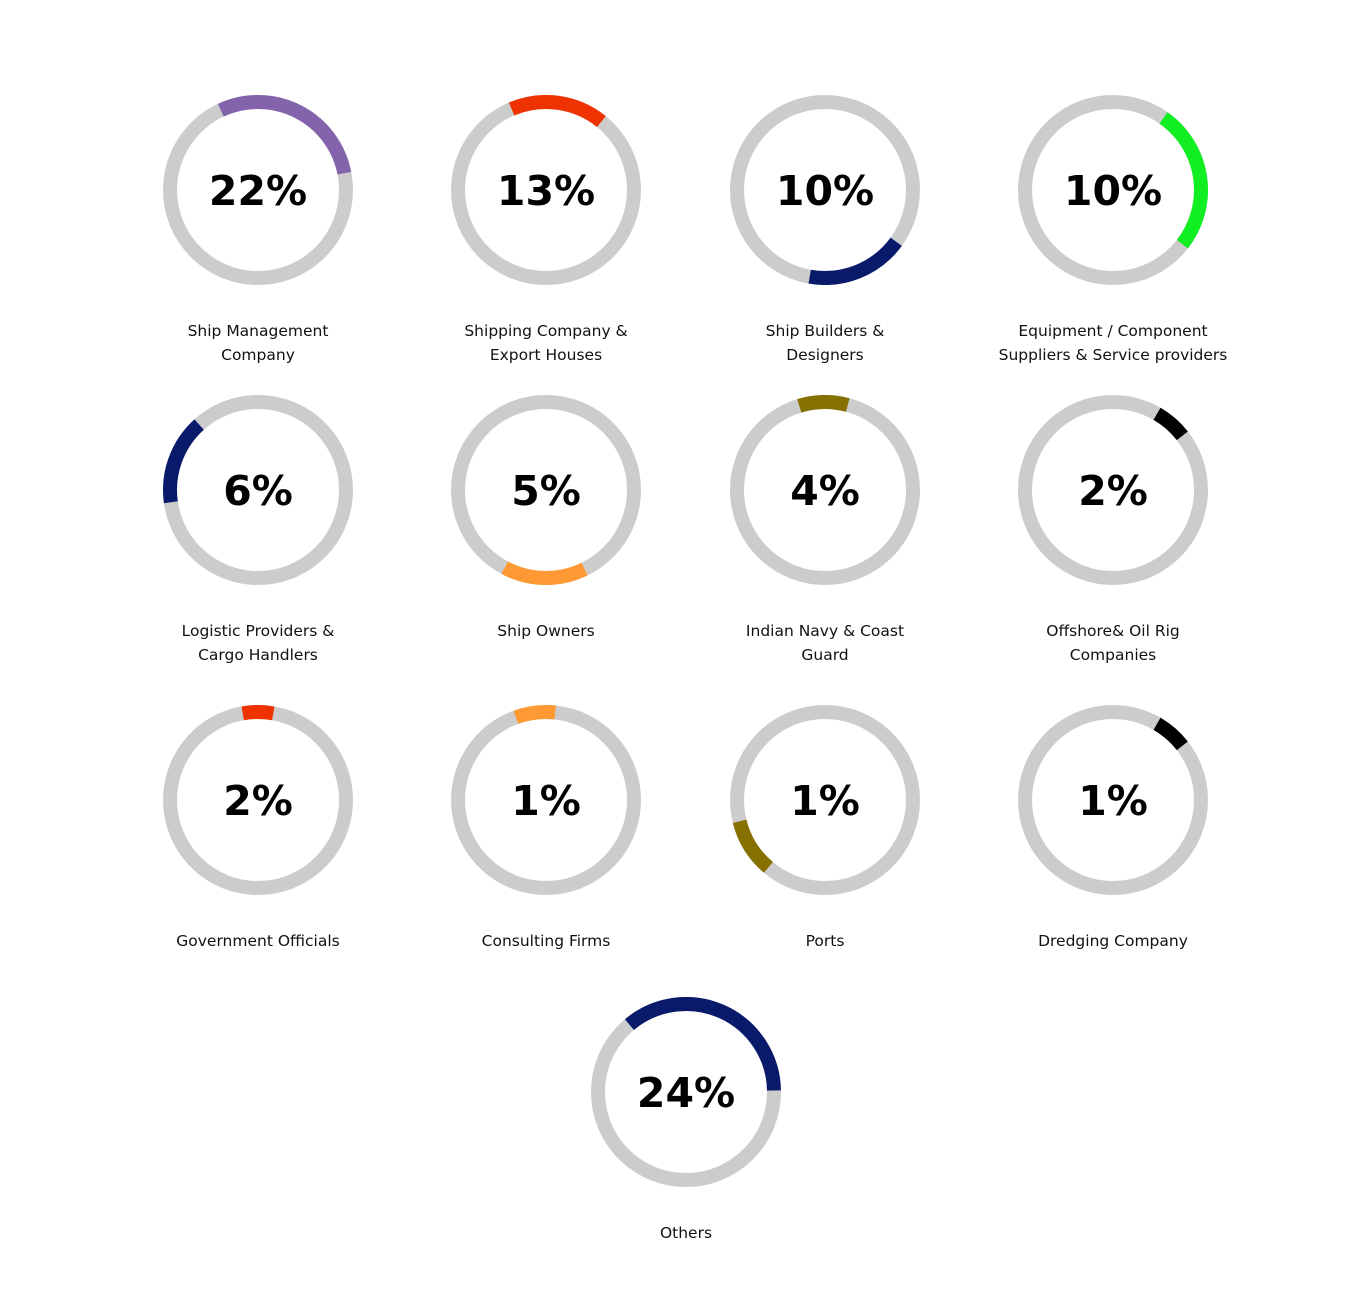 The width and height of the screenshot is (1366, 1289). Describe the element at coordinates (546, 343) in the screenshot. I see `category-label: Shipping Company & Export Houses` at that location.